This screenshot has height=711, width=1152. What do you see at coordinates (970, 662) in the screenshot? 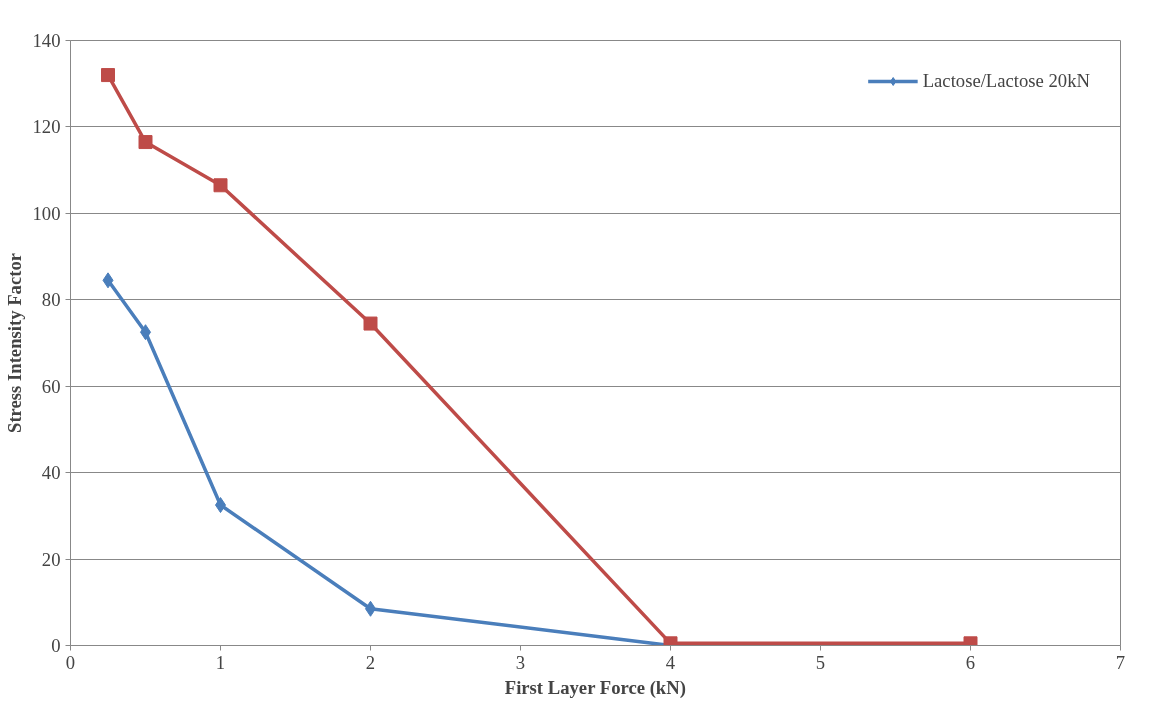
I see `x-tick-label: 6` at bounding box center [970, 662].